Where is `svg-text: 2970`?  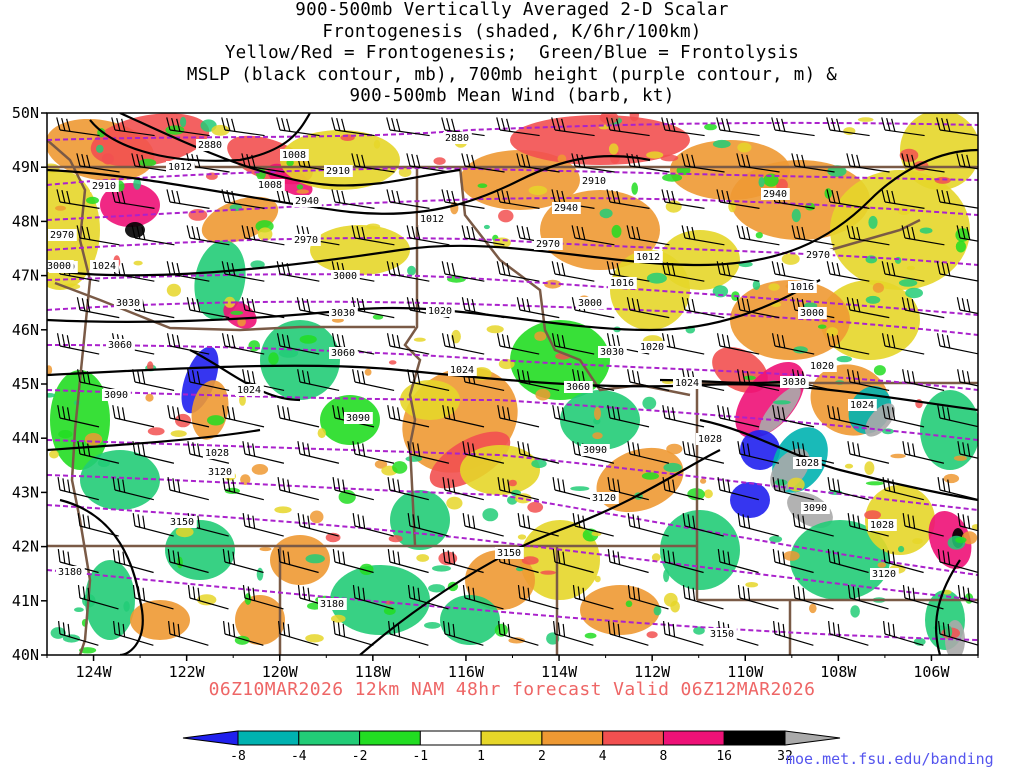
svg-text: 2970 is located at coordinates (62, 235).